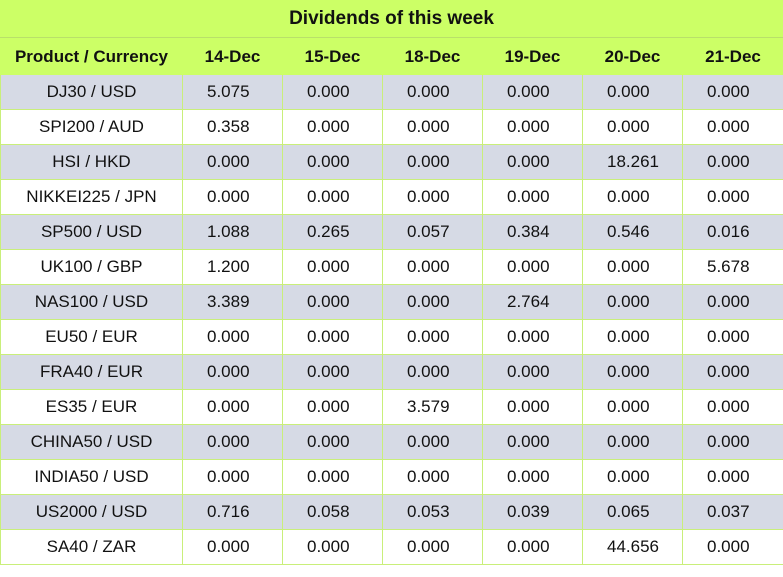 This screenshot has height=577, width=783. I want to click on product-cell: NAS100 / USD, so click(91, 302).